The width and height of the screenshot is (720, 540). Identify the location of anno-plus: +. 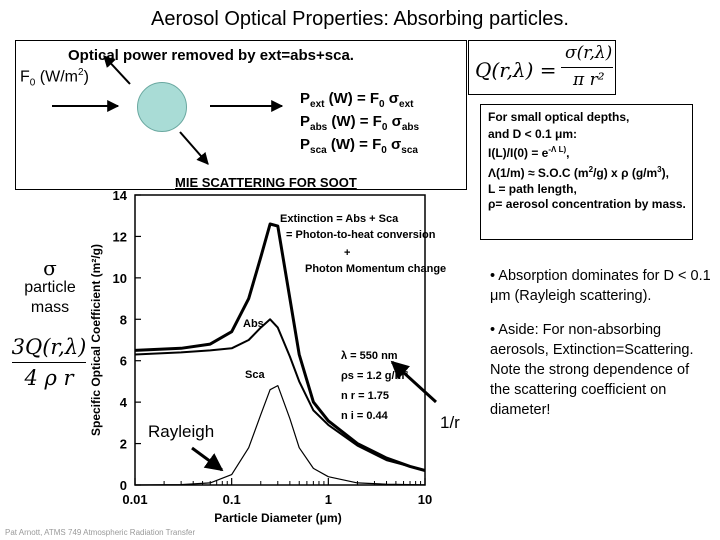
(347, 253).